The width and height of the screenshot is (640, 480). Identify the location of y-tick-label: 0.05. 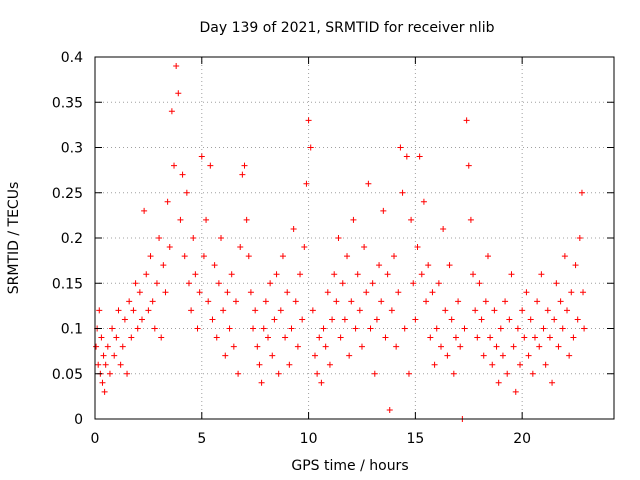
(67, 375).